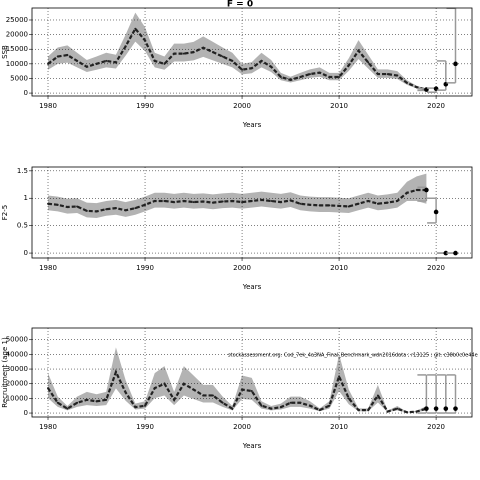 This screenshot has height=480, width=480. I want to click on chart-title: F = 0, so click(240, 5).